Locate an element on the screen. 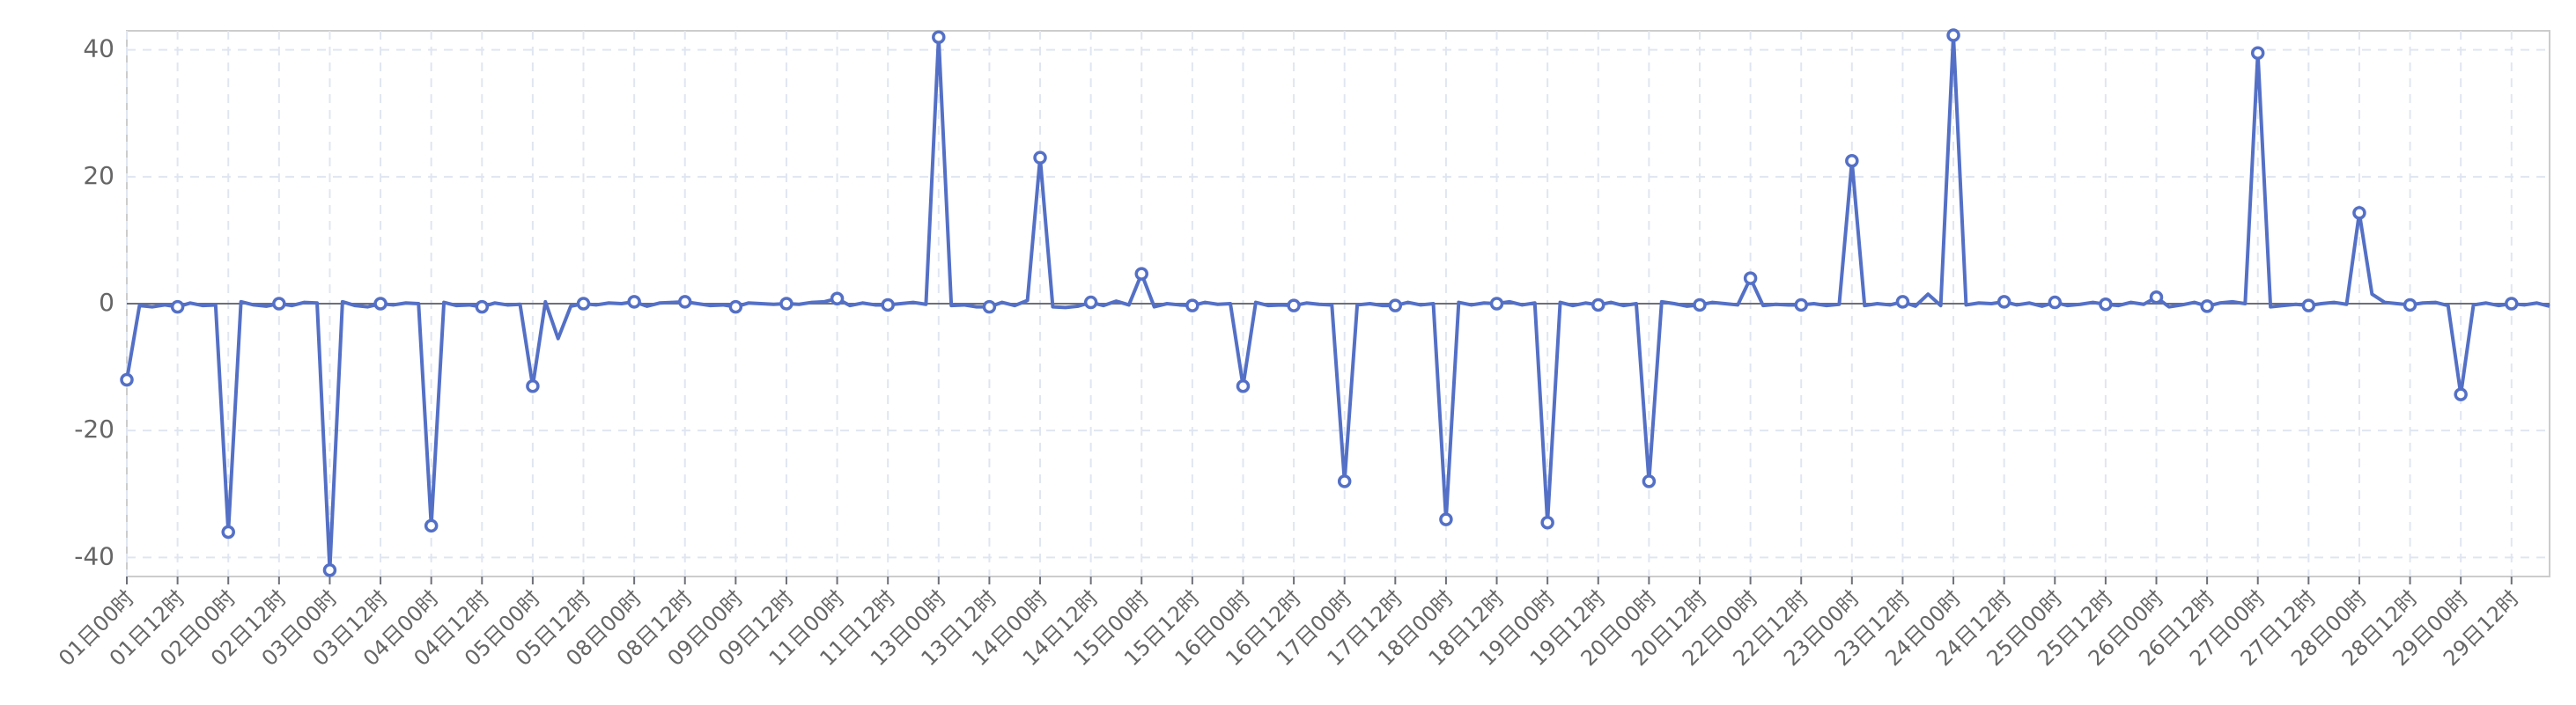 This screenshot has height=705, width=2576. y-tick-label: 40 is located at coordinates (98, 48).